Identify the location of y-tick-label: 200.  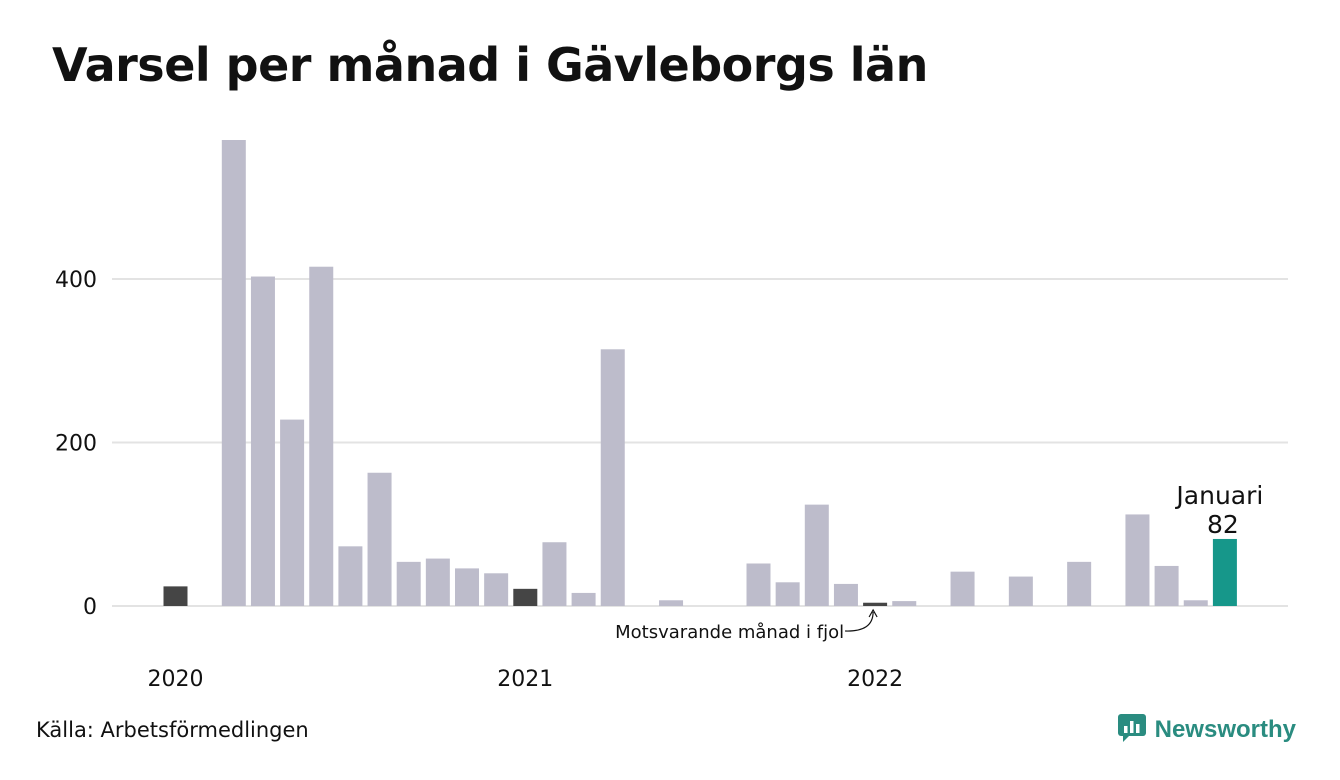
(76, 443).